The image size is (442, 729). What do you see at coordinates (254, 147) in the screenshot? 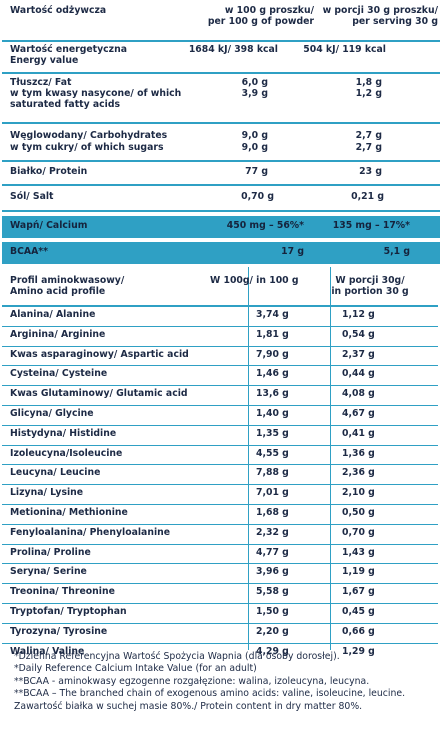
I see `sugars-per-100g: 9,0 g` at bounding box center [254, 147].